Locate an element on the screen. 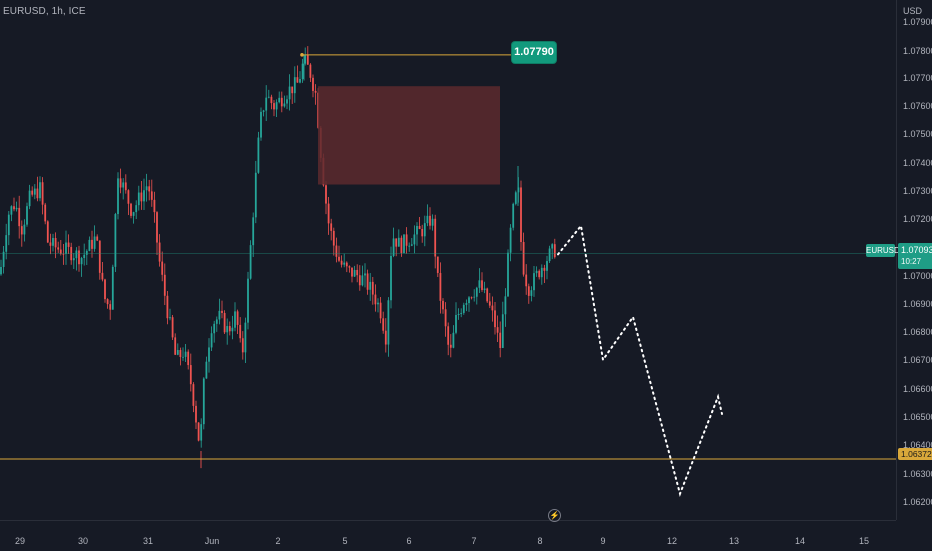  time-tick-label: 15 is located at coordinates (864, 541).